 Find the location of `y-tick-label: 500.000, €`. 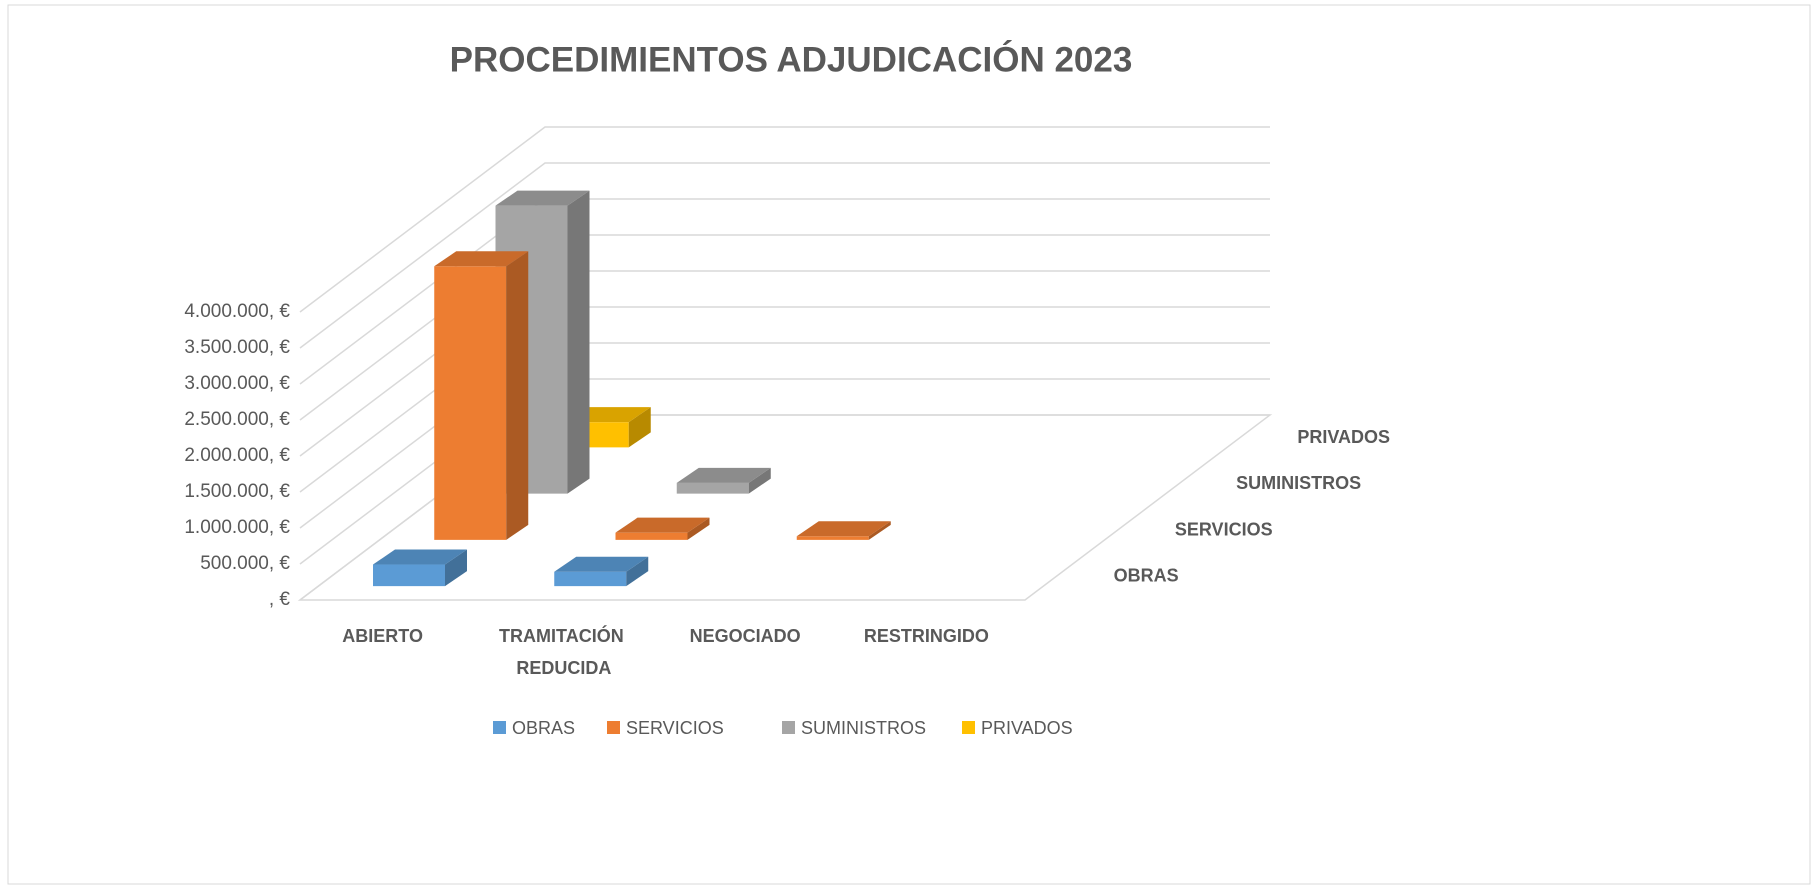

y-tick-label: 500.000, € is located at coordinates (245, 563).